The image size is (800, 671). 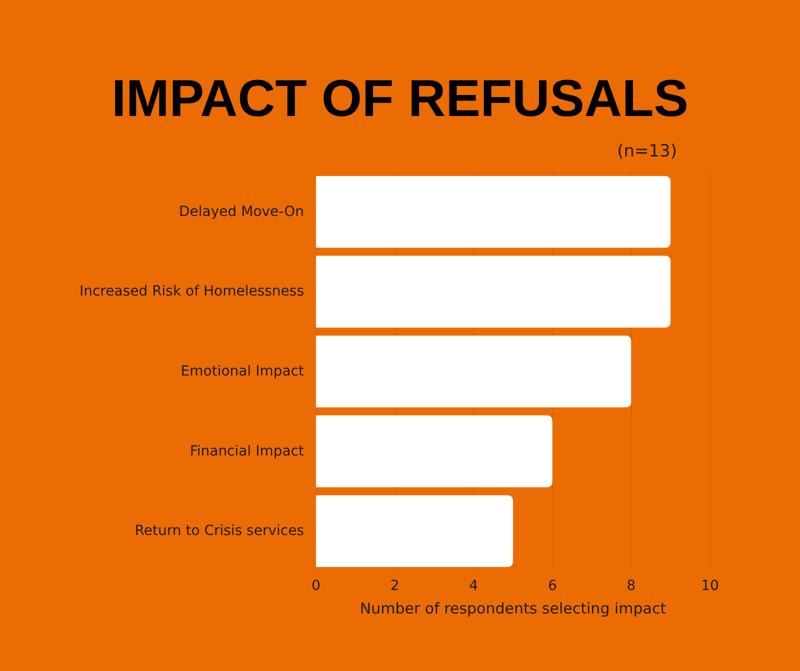 I want to click on chart-title: IMPACT OF REFUSALS, so click(x=400, y=99).